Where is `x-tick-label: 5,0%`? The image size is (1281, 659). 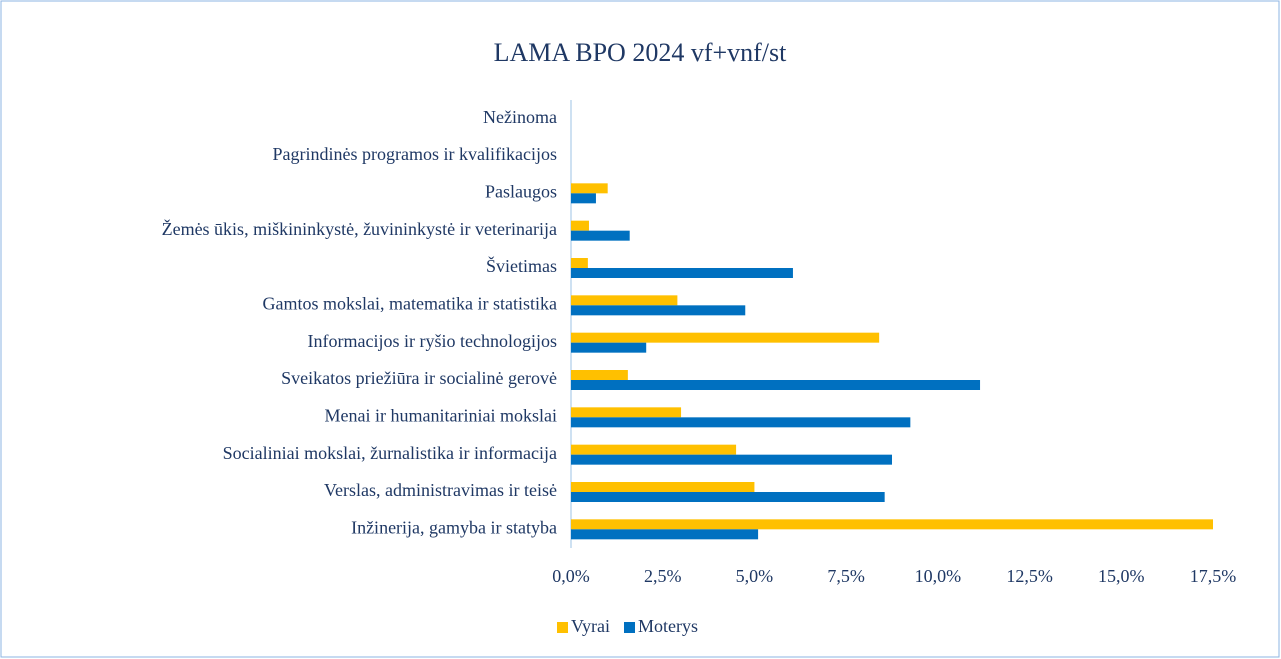 x-tick-label: 5,0% is located at coordinates (755, 576).